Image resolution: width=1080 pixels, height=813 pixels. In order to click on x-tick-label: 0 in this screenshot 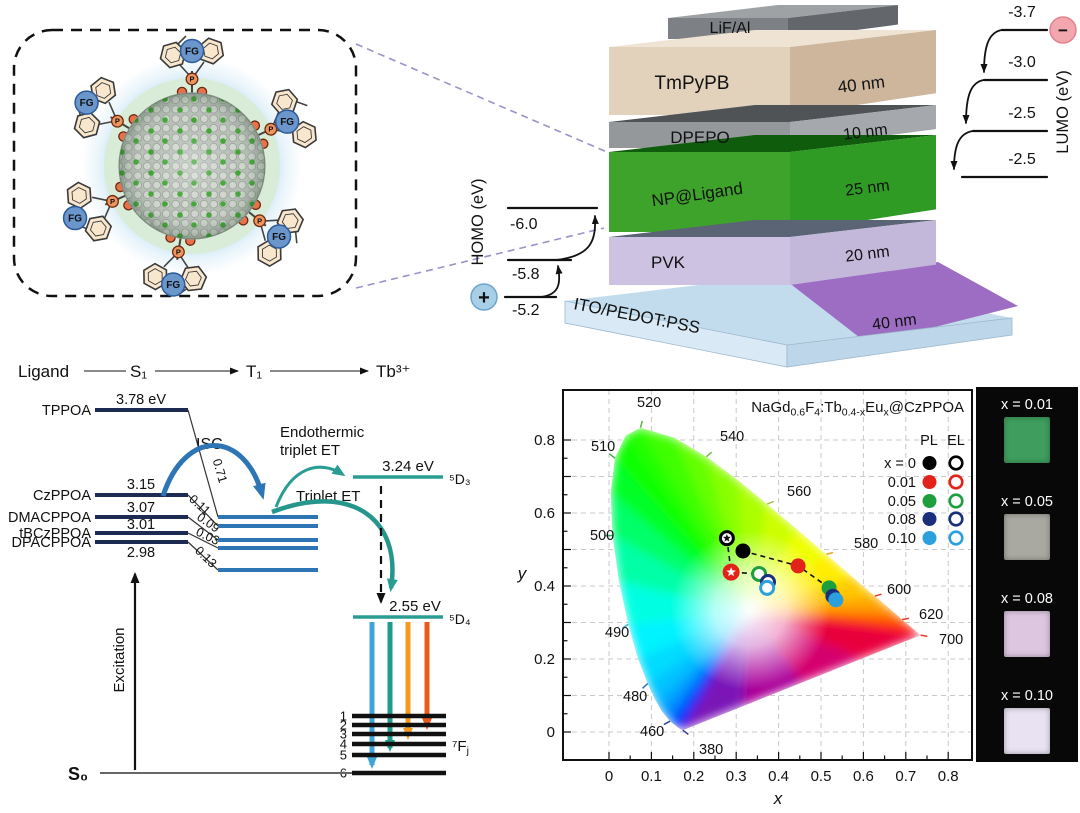, I will do `click(609, 776)`.